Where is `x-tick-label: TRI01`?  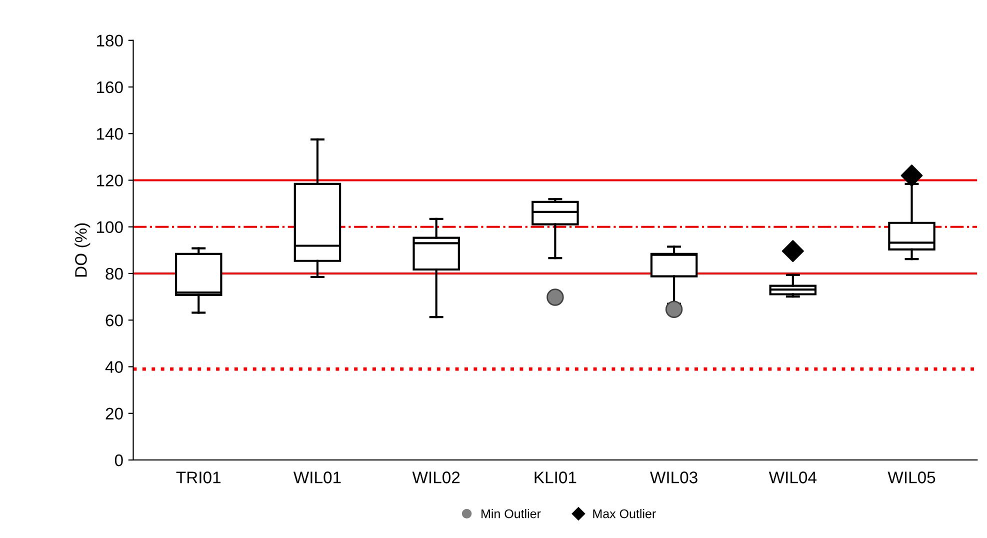 x-tick-label: TRI01 is located at coordinates (198, 478).